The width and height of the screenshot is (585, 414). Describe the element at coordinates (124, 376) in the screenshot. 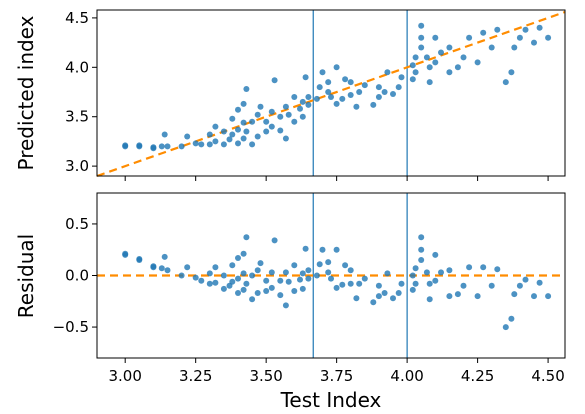

I see `bottom-xtick-label-0: 3.00` at that location.